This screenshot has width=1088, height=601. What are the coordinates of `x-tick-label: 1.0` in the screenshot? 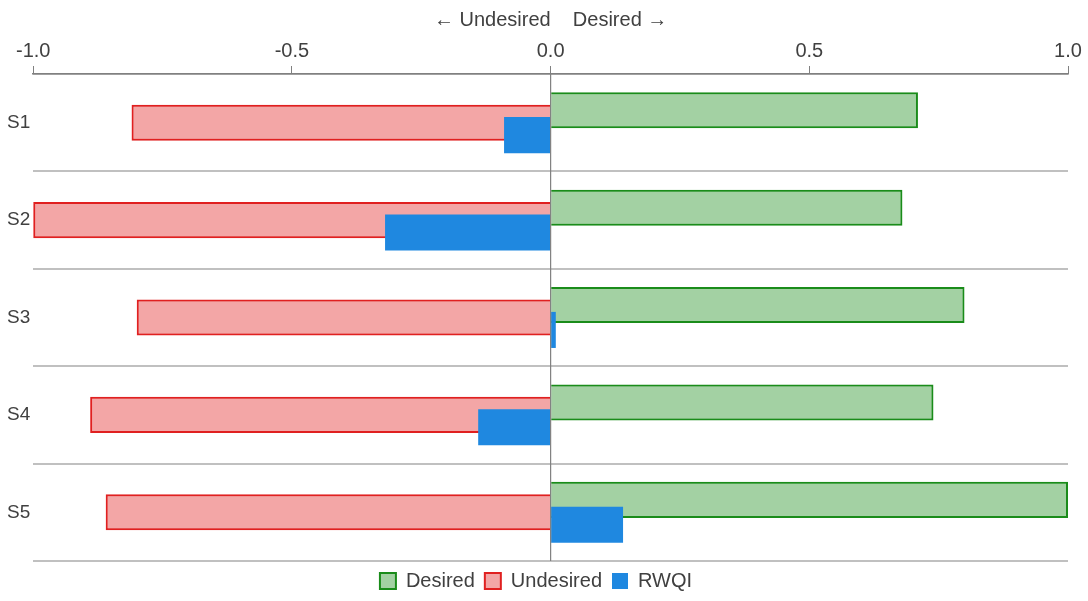 It's located at (1068, 49).